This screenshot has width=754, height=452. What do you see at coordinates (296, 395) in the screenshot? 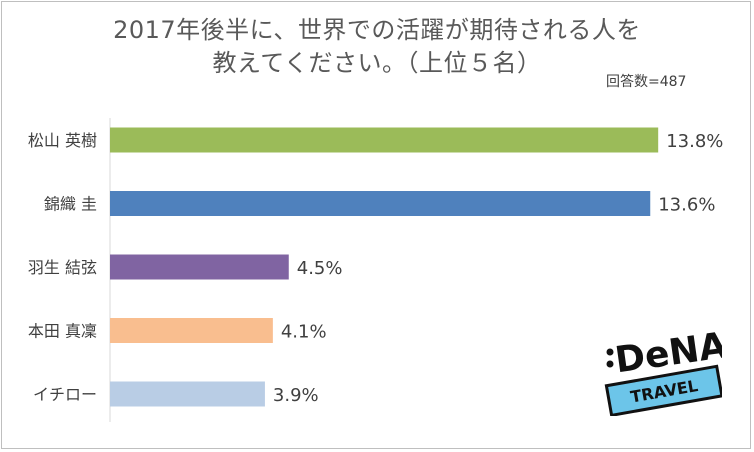
I see `value-label: 3.9%` at bounding box center [296, 395].